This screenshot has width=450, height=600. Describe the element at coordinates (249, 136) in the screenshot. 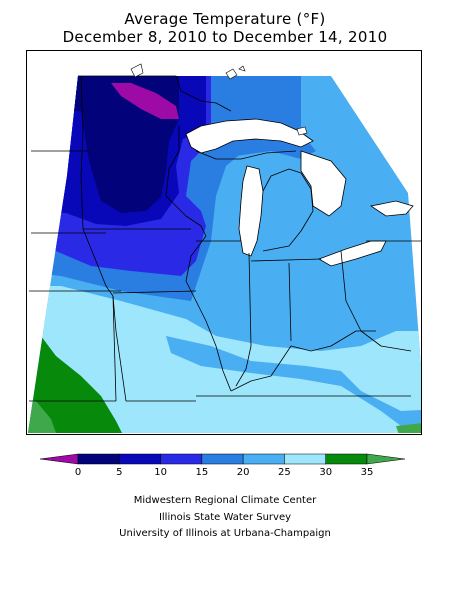

I see `lake-superior` at that location.